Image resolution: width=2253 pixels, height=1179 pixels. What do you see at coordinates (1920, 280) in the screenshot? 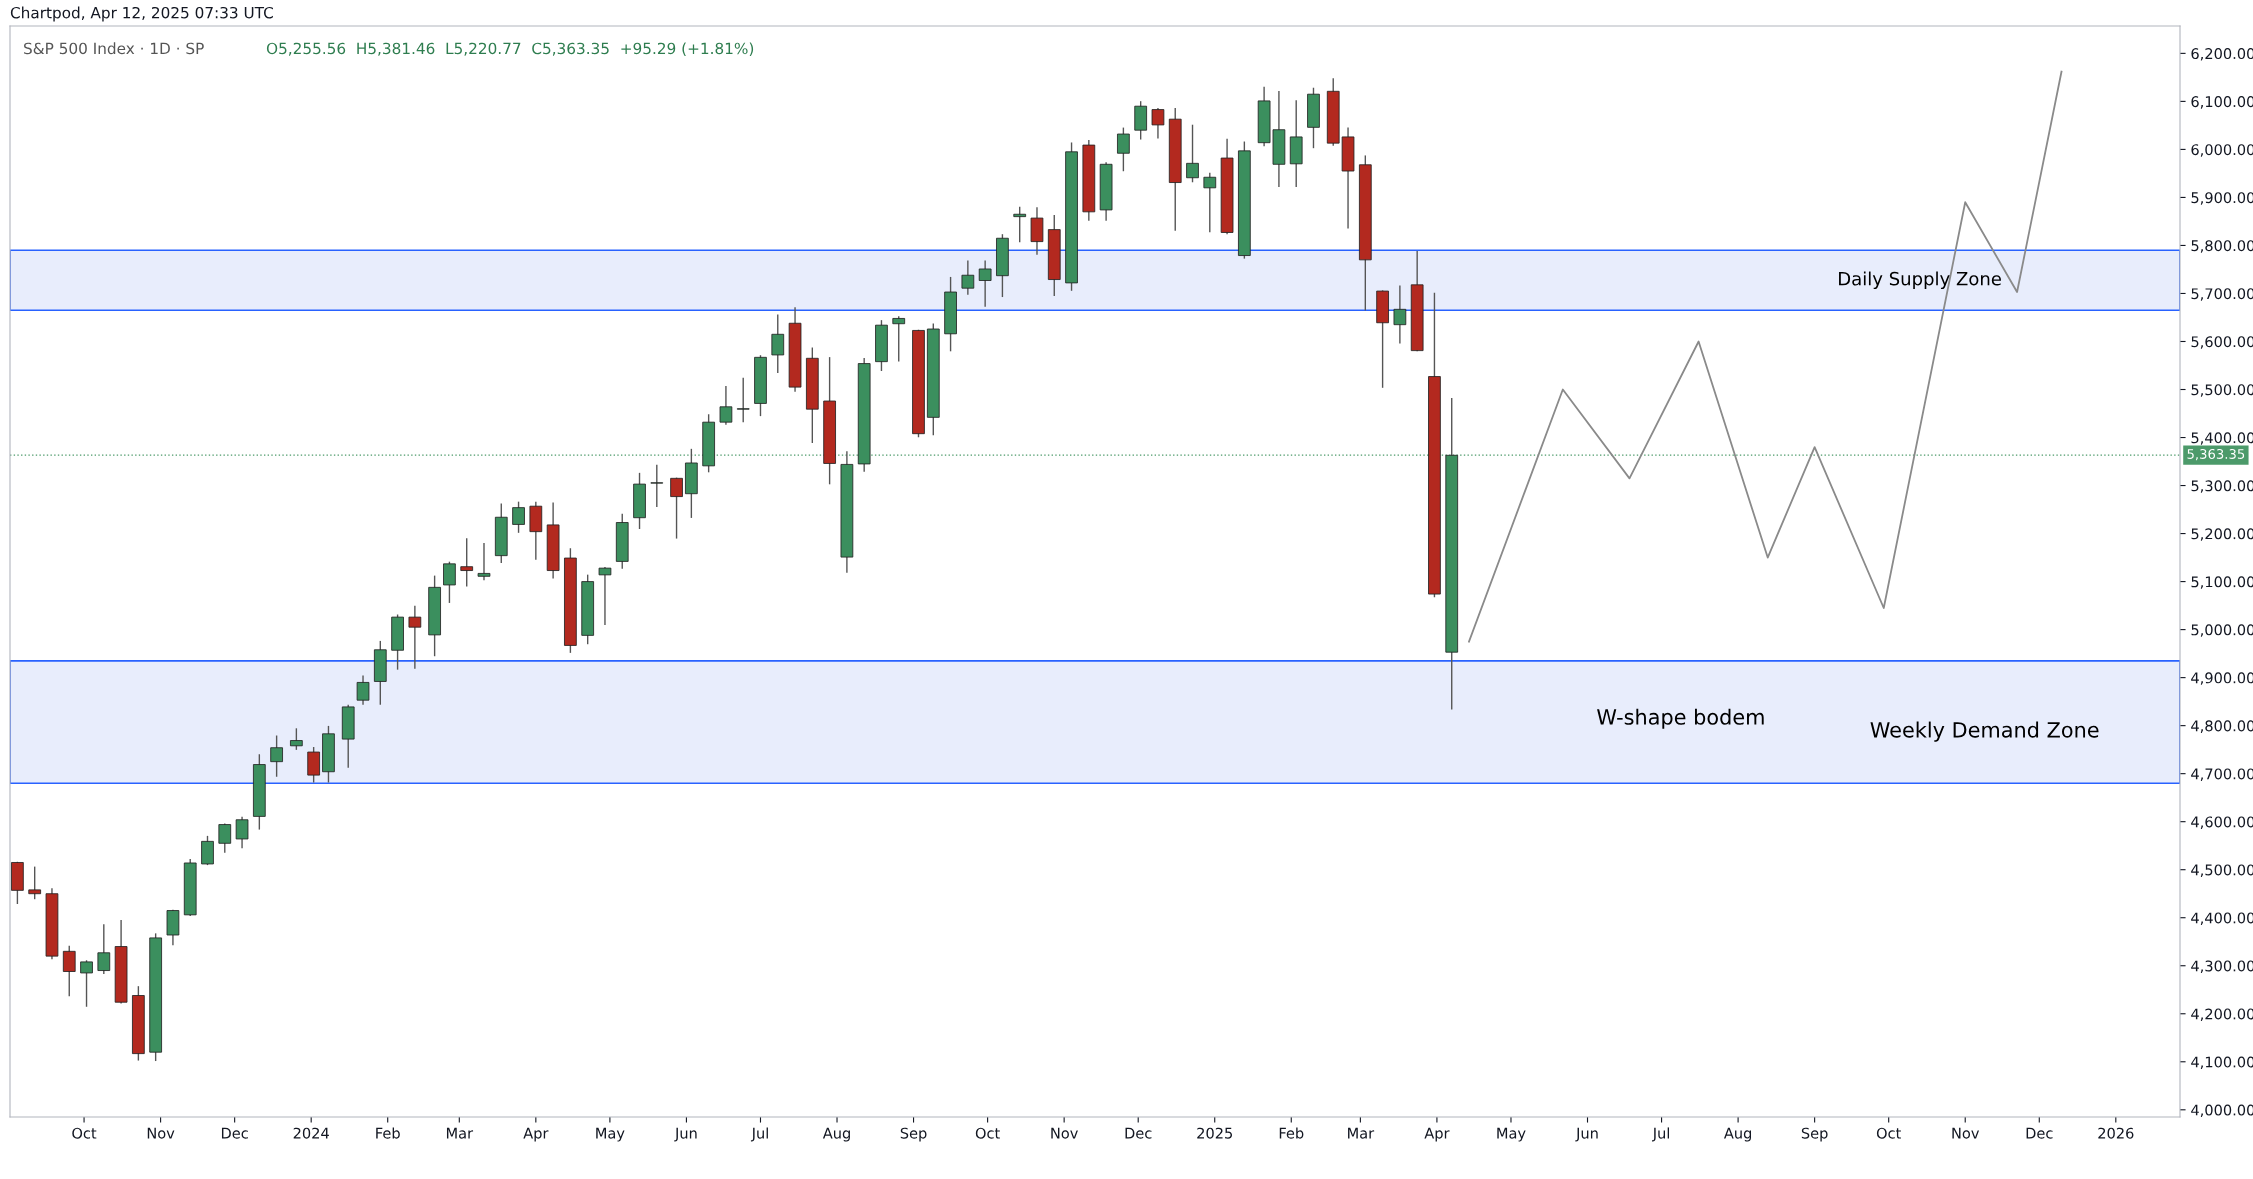
I see `band-label: Daily Supply Zone` at bounding box center [1920, 280].